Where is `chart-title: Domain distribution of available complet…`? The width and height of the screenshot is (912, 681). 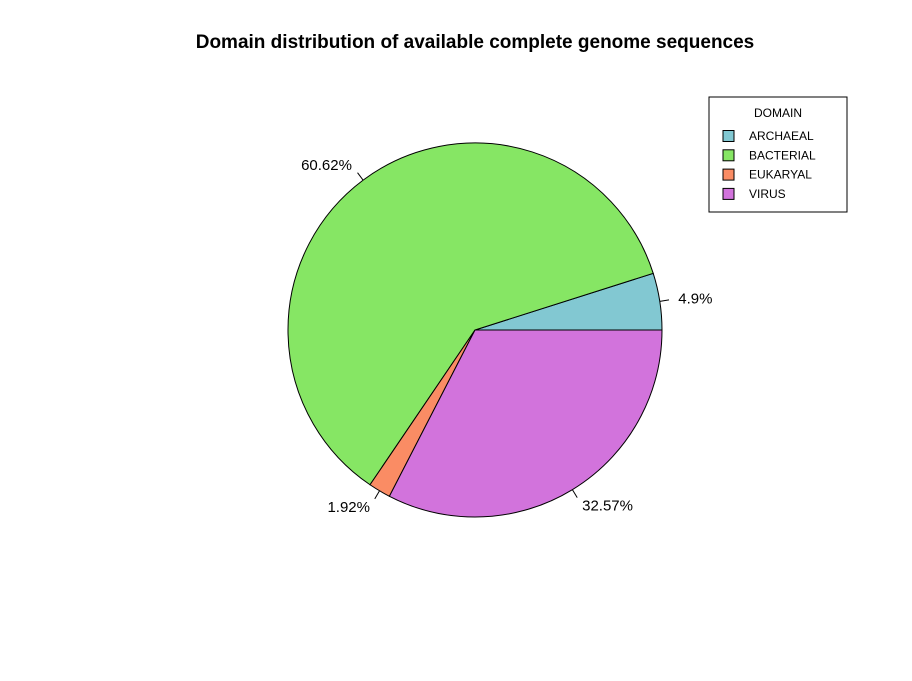
chart-title: Domain distribution of available complet… is located at coordinates (475, 42).